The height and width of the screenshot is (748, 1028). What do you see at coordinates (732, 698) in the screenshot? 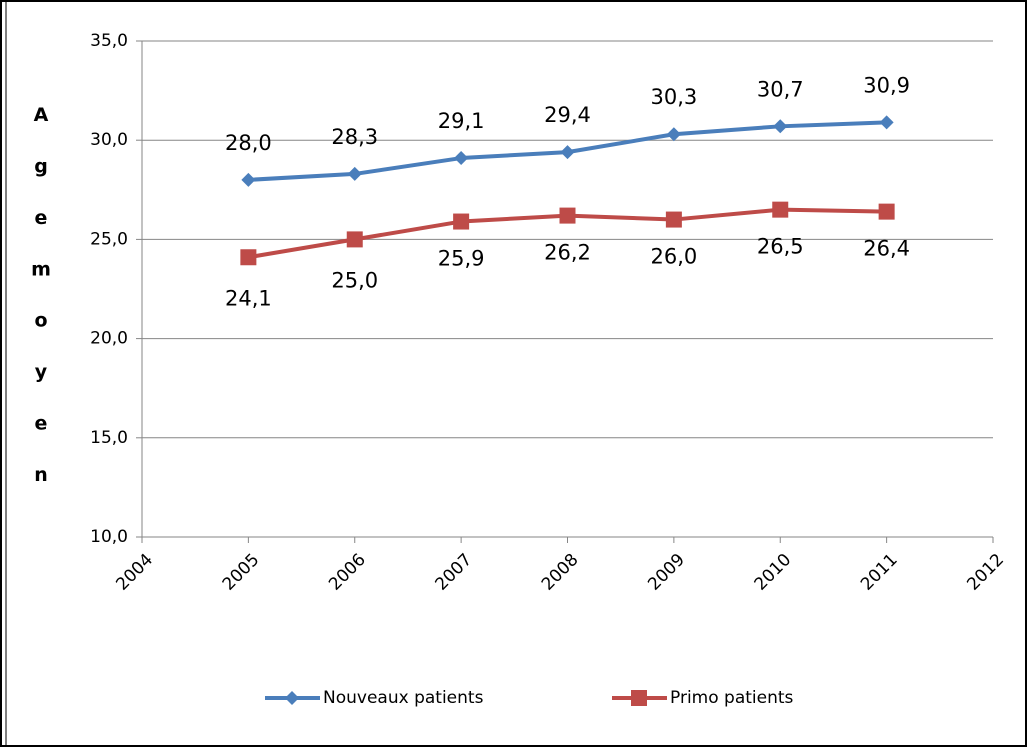
I see `legend-label: Primo patients` at bounding box center [732, 698].